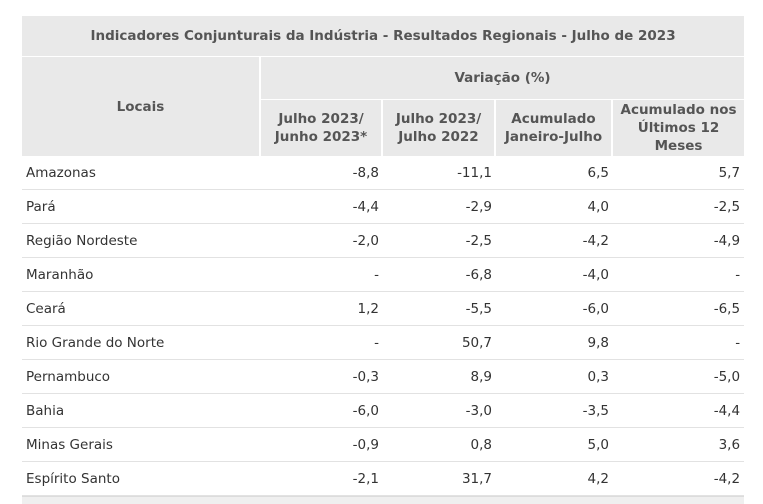  Describe the element at coordinates (141, 173) in the screenshot. I see `row-name: Amazonas` at that location.